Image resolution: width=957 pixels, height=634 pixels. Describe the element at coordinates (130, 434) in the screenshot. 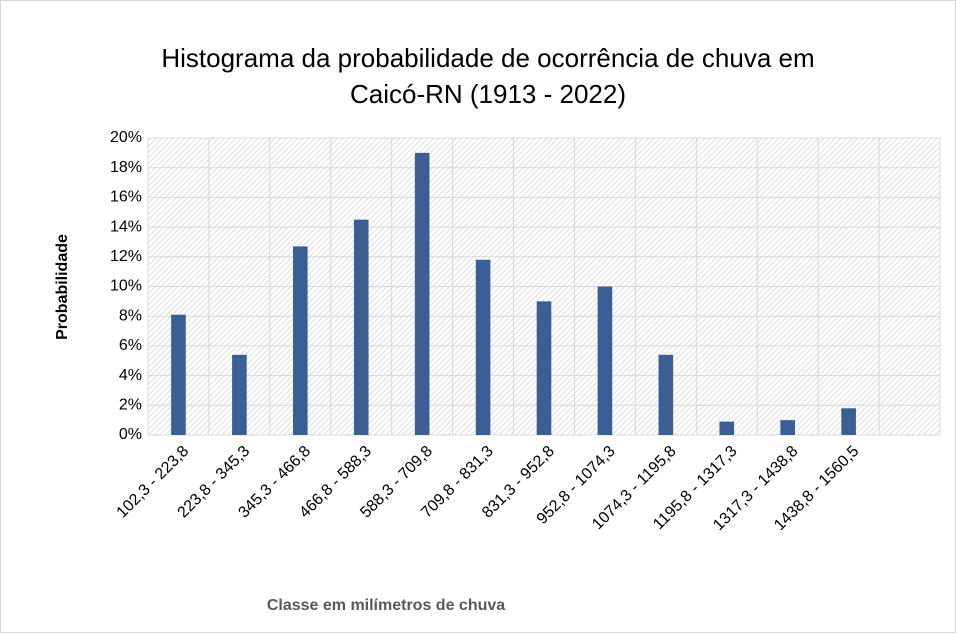

I see `y-tick-label: 0%` at that location.